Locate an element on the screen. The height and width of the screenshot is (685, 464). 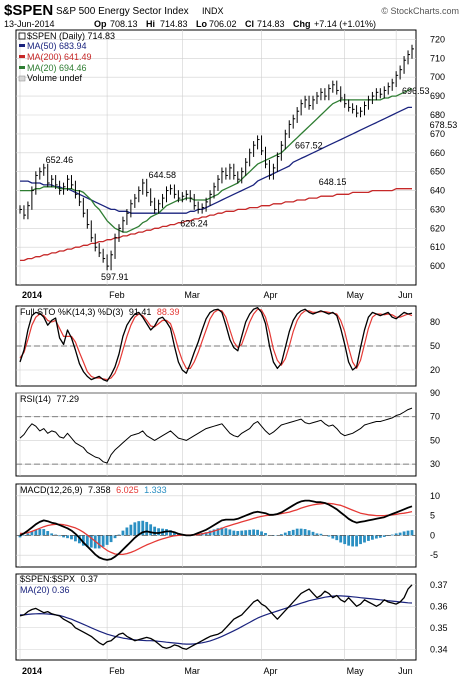
macd-line is located at coordinates (216, 530).